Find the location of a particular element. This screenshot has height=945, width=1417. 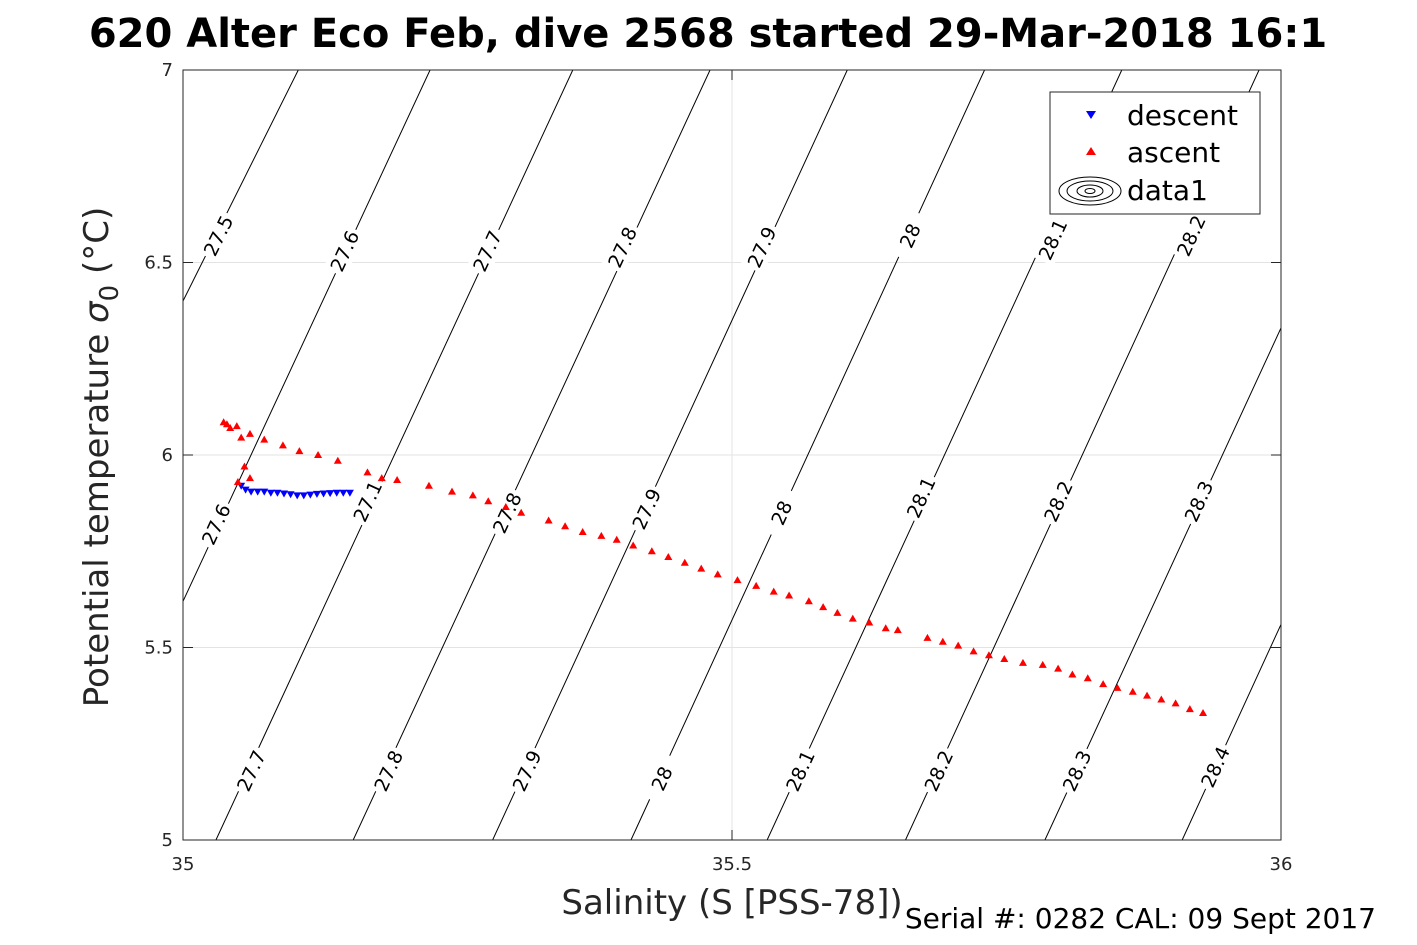

legend-contour-ring-middle is located at coordinates (1090, 191).